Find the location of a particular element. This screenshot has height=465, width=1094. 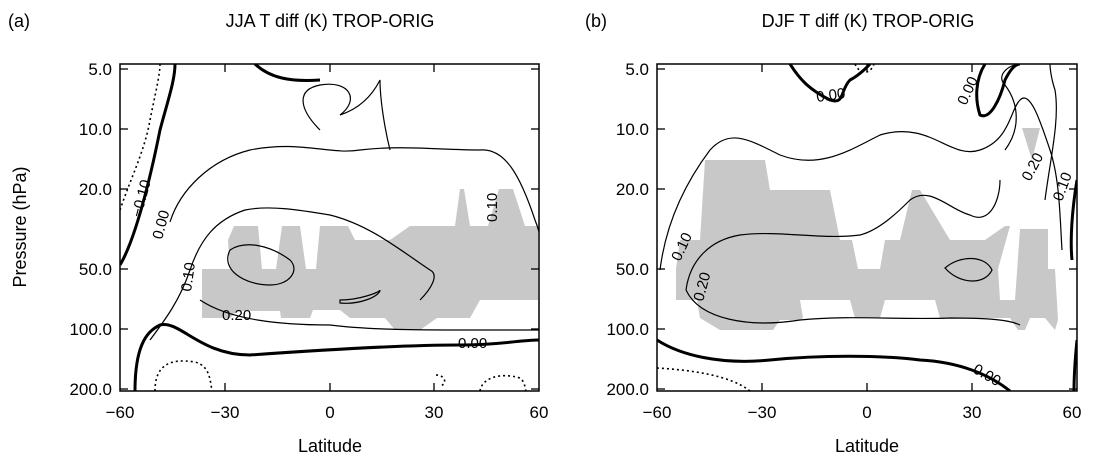

contour-neg-0.10-right is located at coordinates (503, 382).